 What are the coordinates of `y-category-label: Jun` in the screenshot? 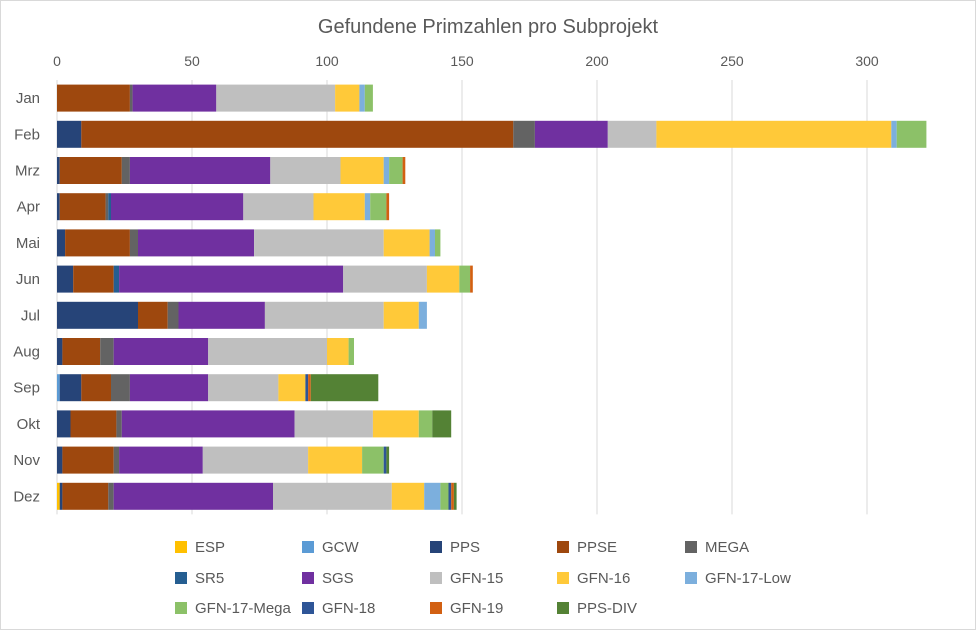 It's located at (28, 279).